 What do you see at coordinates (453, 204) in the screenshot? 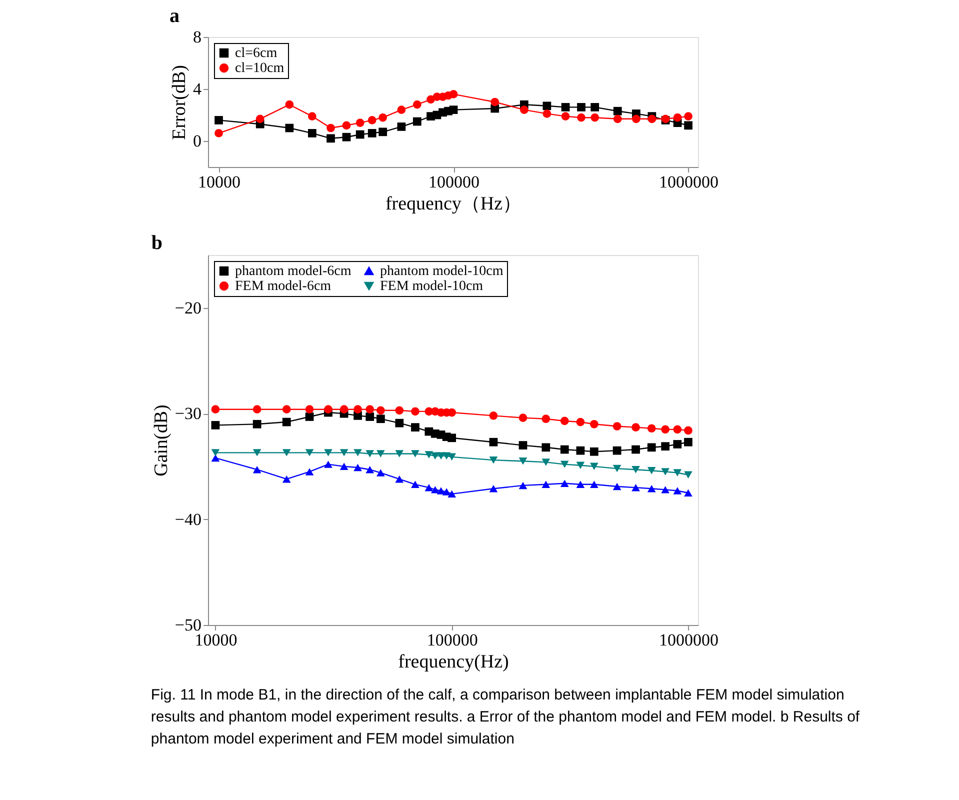
I see `x-axis-title: frequency（Hz）` at bounding box center [453, 204].